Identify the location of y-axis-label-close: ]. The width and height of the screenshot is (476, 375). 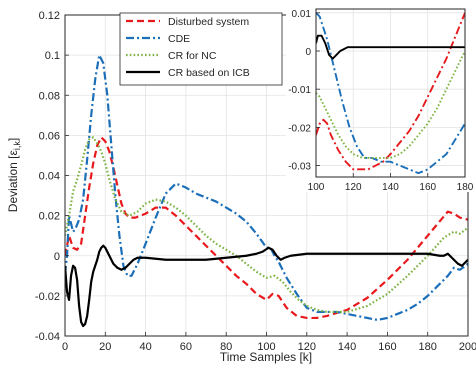
(13, 139).